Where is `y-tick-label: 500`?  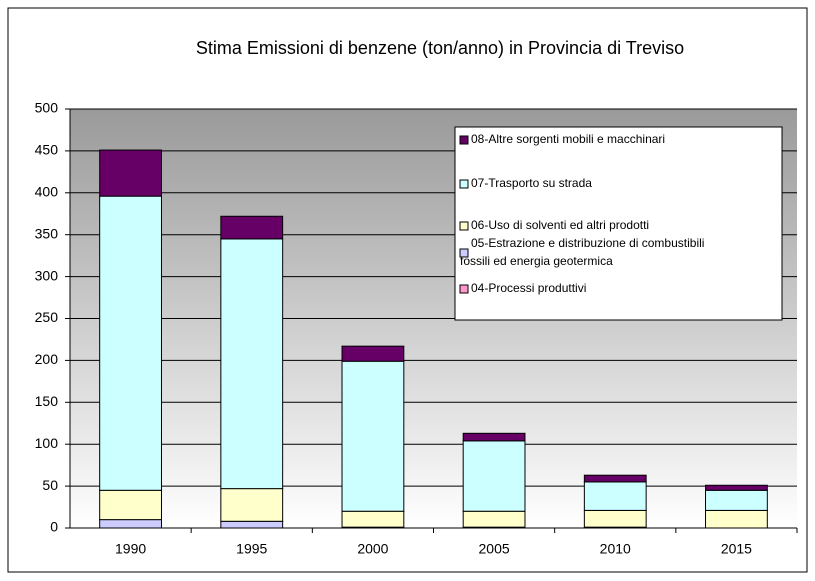
y-tick-label: 500 is located at coordinates (47, 108).